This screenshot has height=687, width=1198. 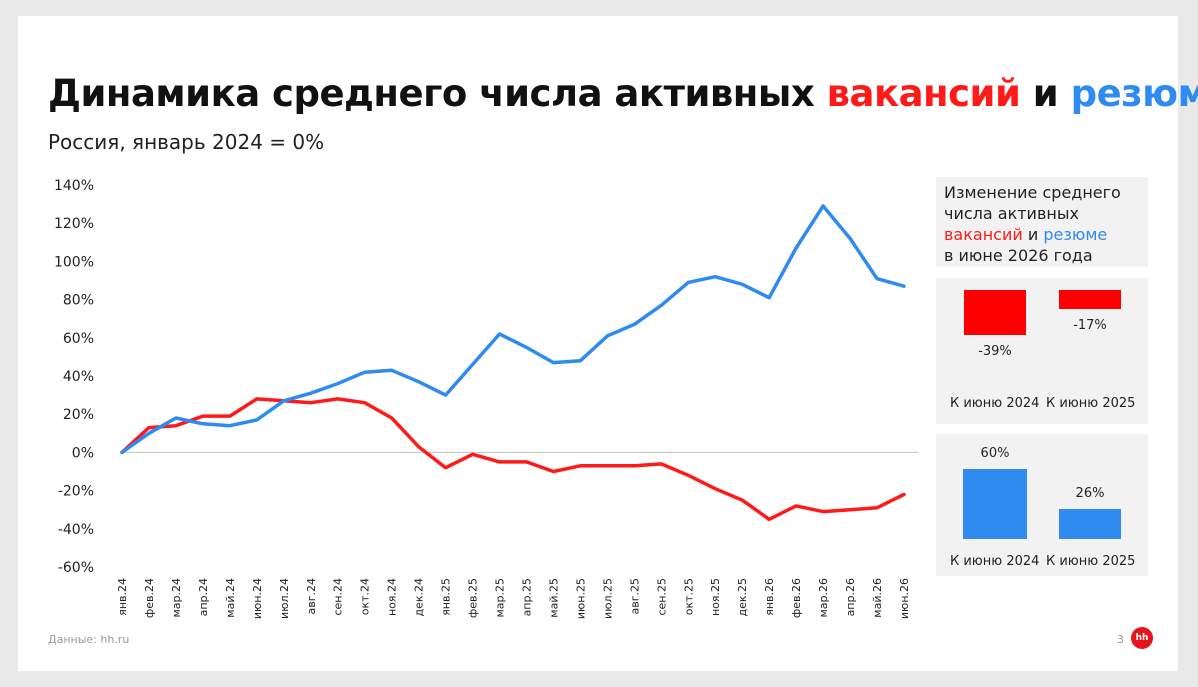 I want to click on x-tick-label: апр.26, so click(x=850, y=597).